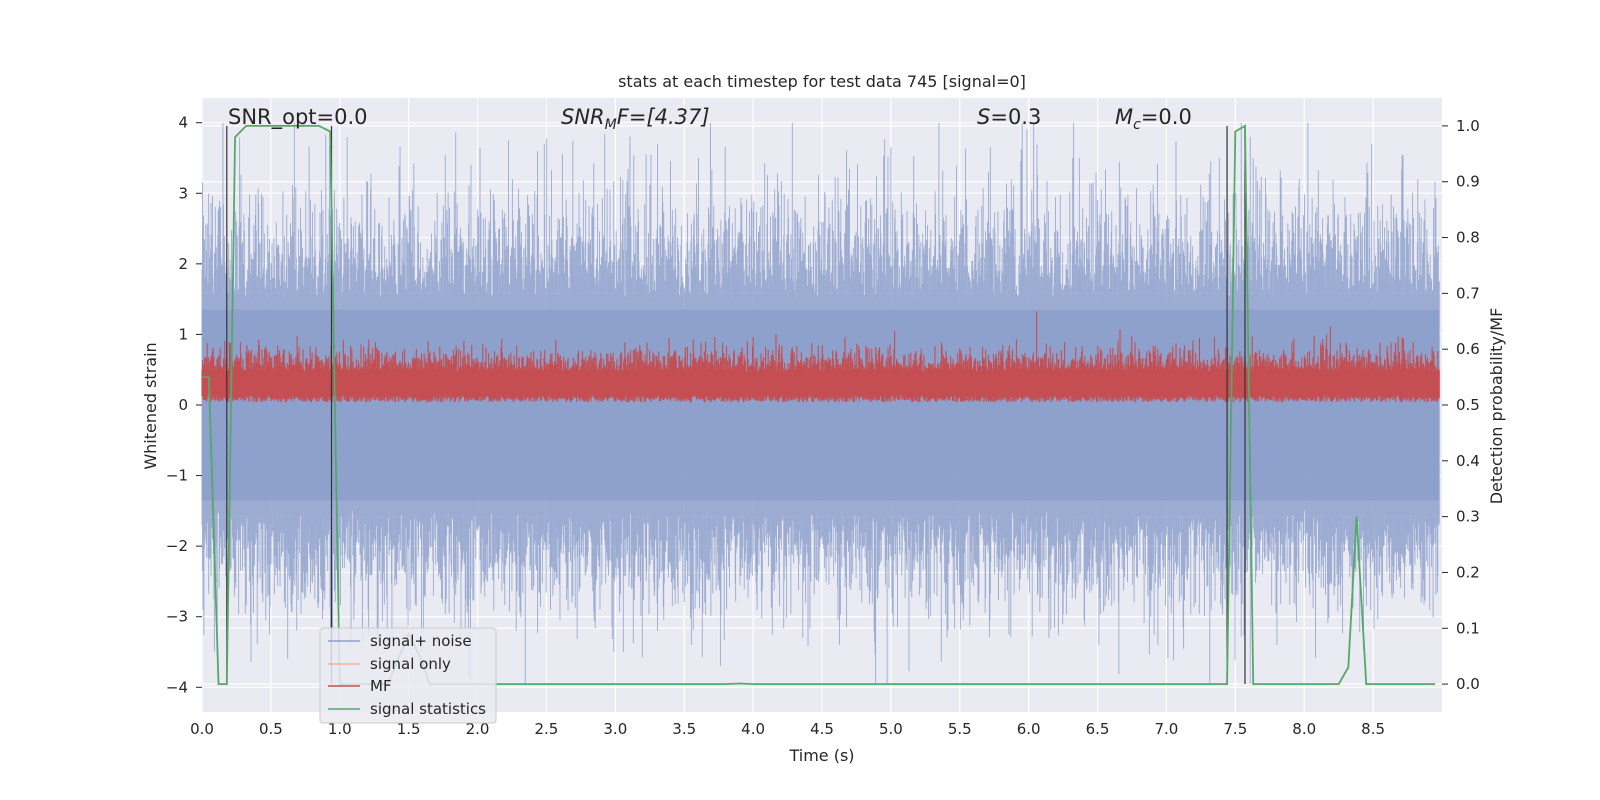  Describe the element at coordinates (1235, 729) in the screenshot. I see `x-tick-label: 7.5` at that location.